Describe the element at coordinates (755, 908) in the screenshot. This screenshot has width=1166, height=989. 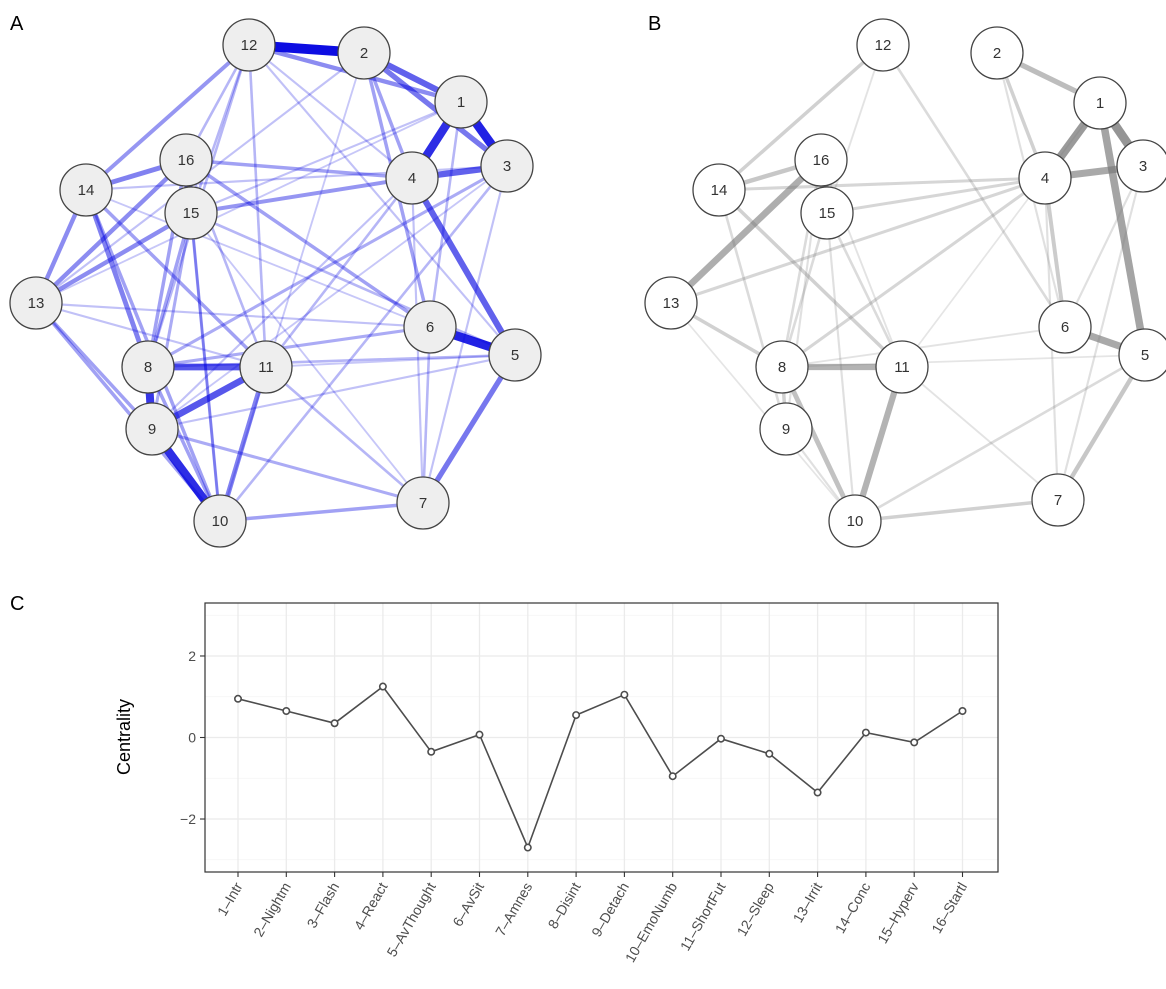
I see `x-tick-label: 12–Sleep` at that location.